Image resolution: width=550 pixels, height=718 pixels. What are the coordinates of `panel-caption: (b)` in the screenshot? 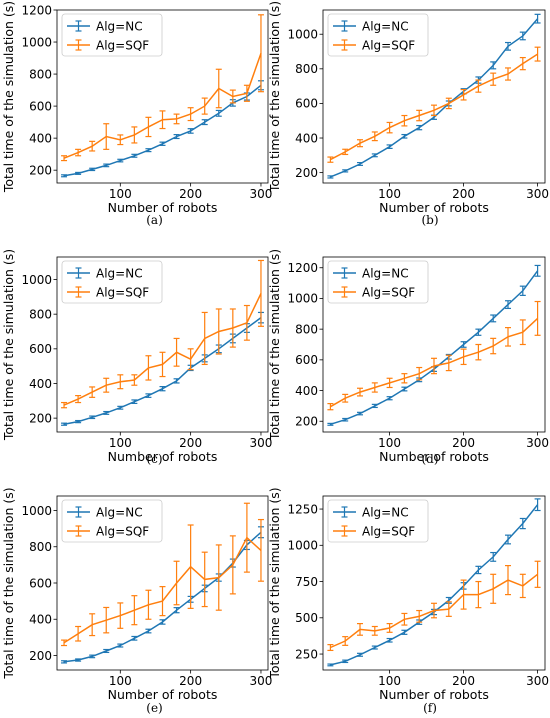 It's located at (429, 220).